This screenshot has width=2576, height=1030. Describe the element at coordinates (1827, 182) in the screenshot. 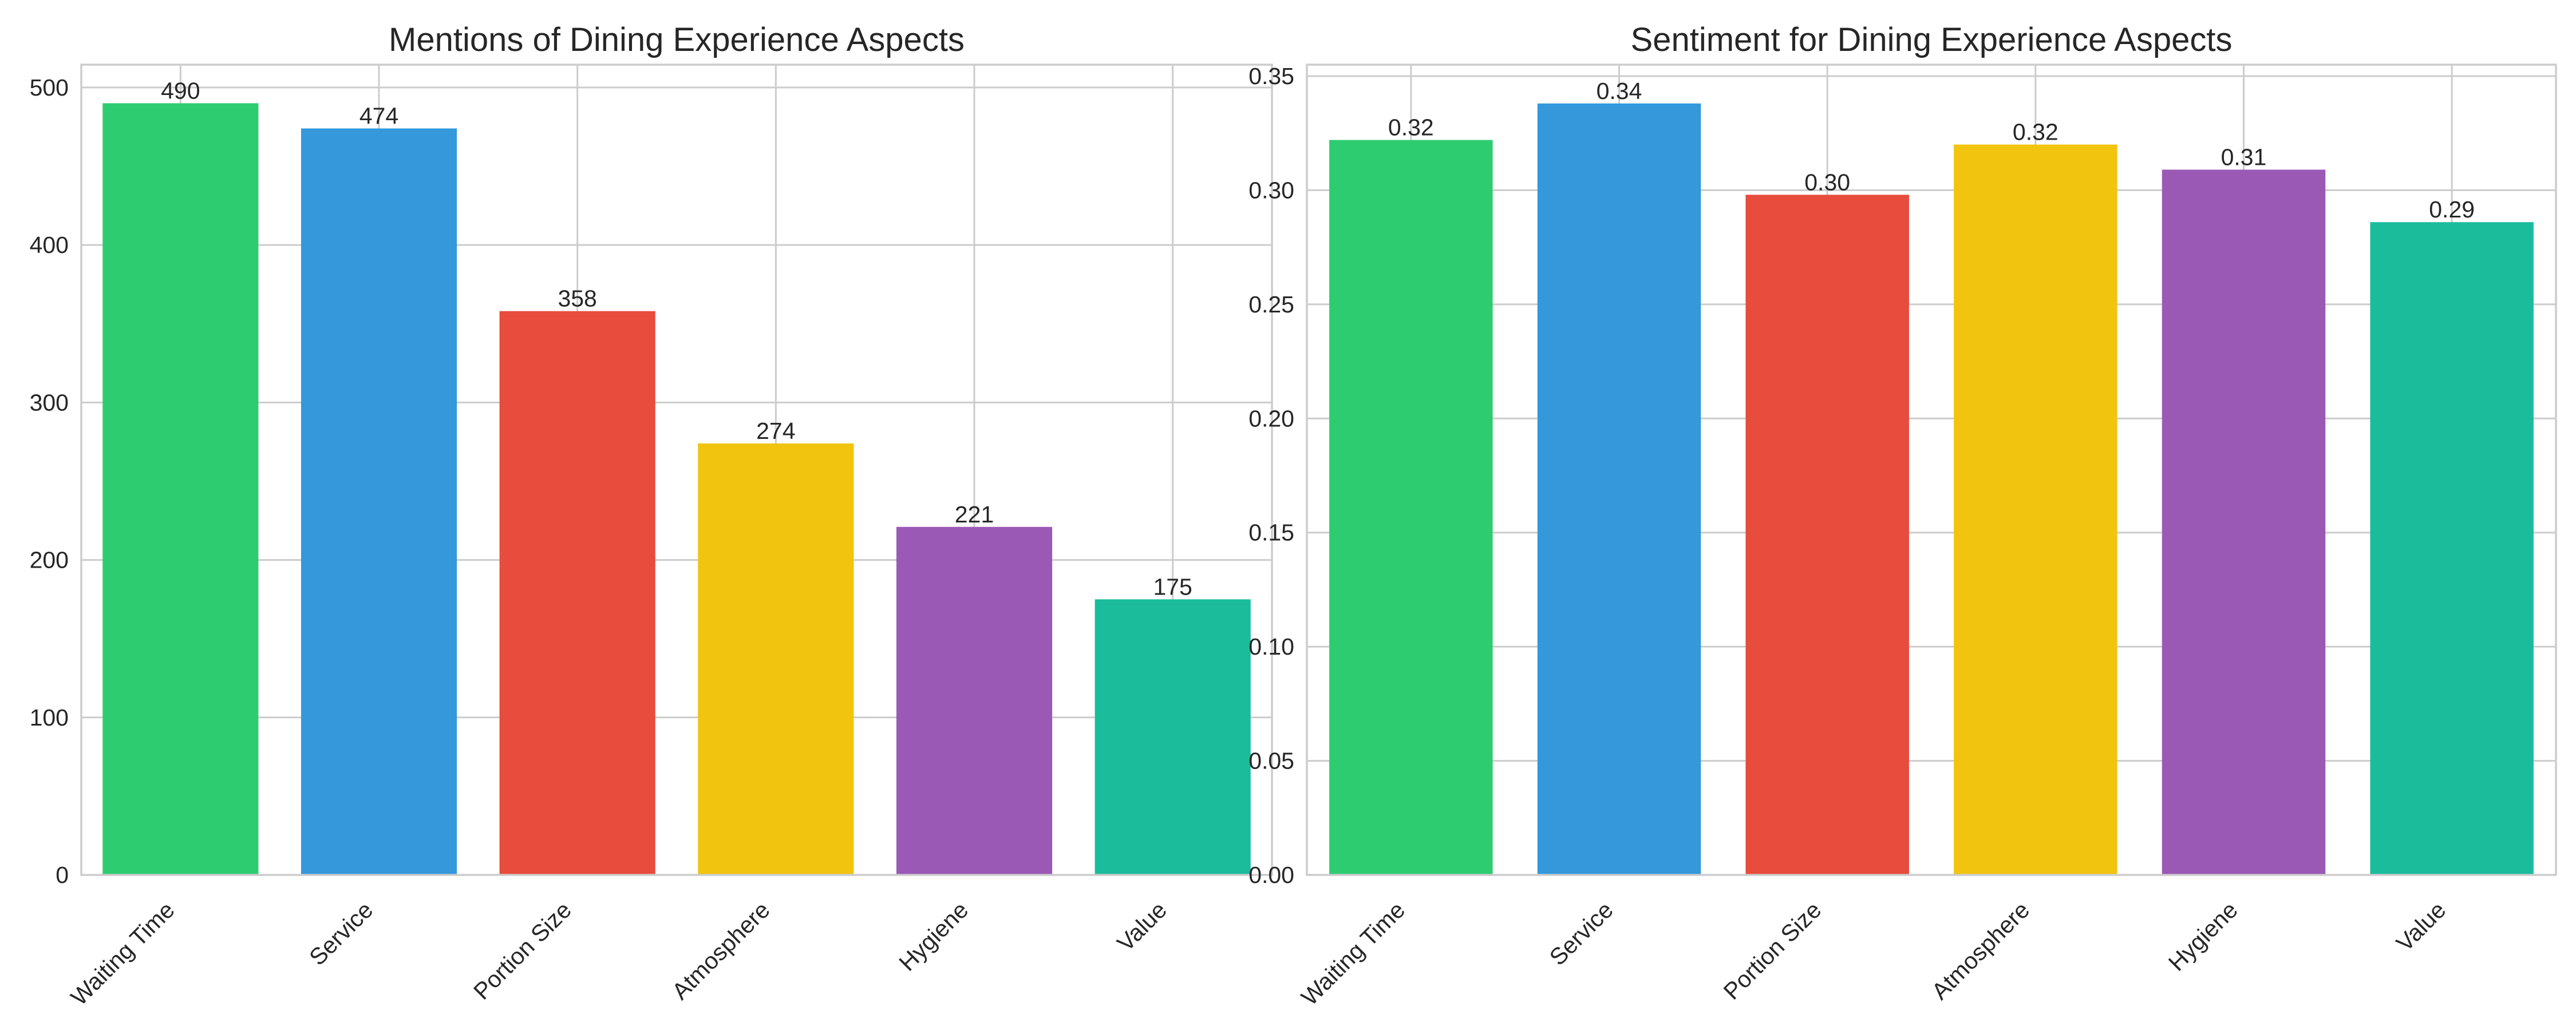

I see `data-label-portion-size: 0.30` at that location.